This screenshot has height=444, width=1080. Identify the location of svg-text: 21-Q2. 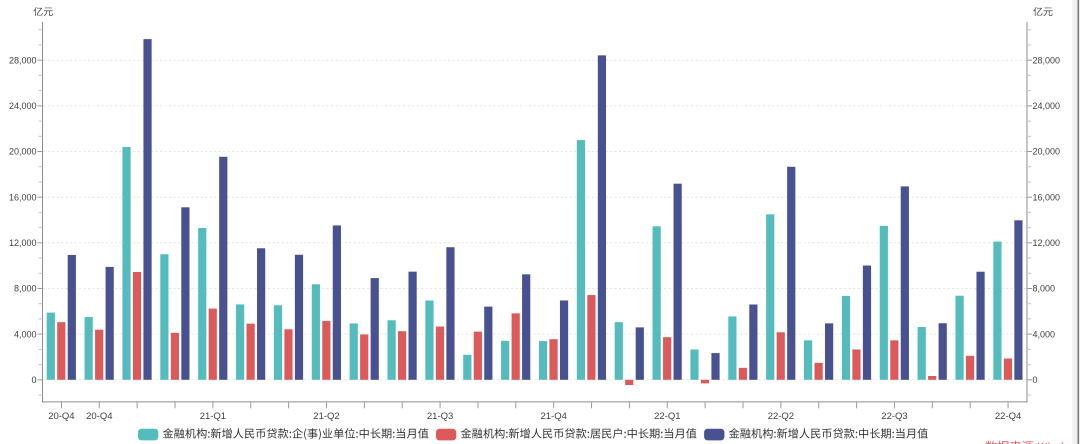
(326, 416).